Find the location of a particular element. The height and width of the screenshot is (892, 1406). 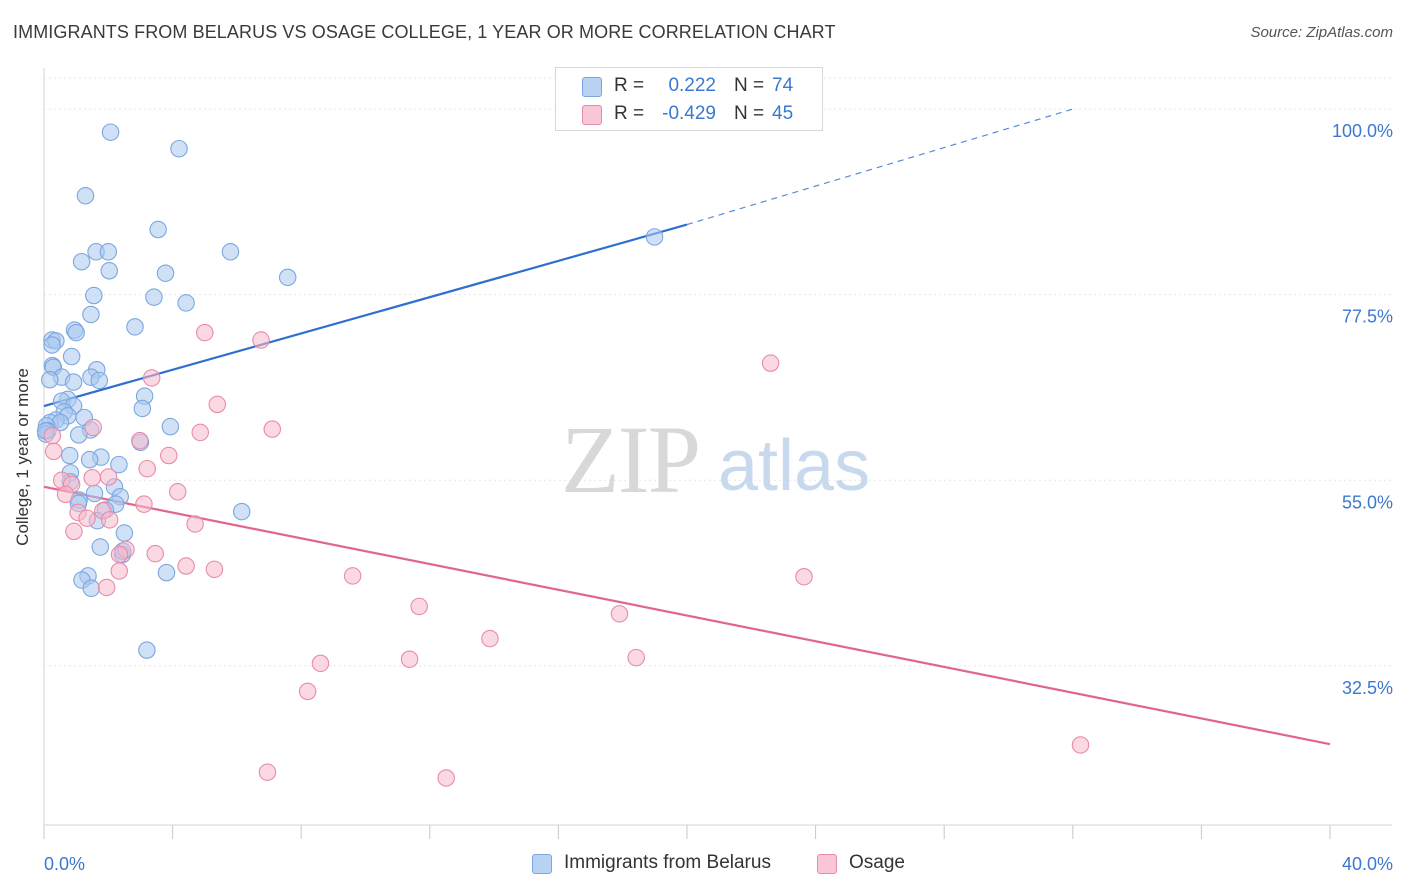

y-tick-label: 77.5% is located at coordinates (1367, 317).